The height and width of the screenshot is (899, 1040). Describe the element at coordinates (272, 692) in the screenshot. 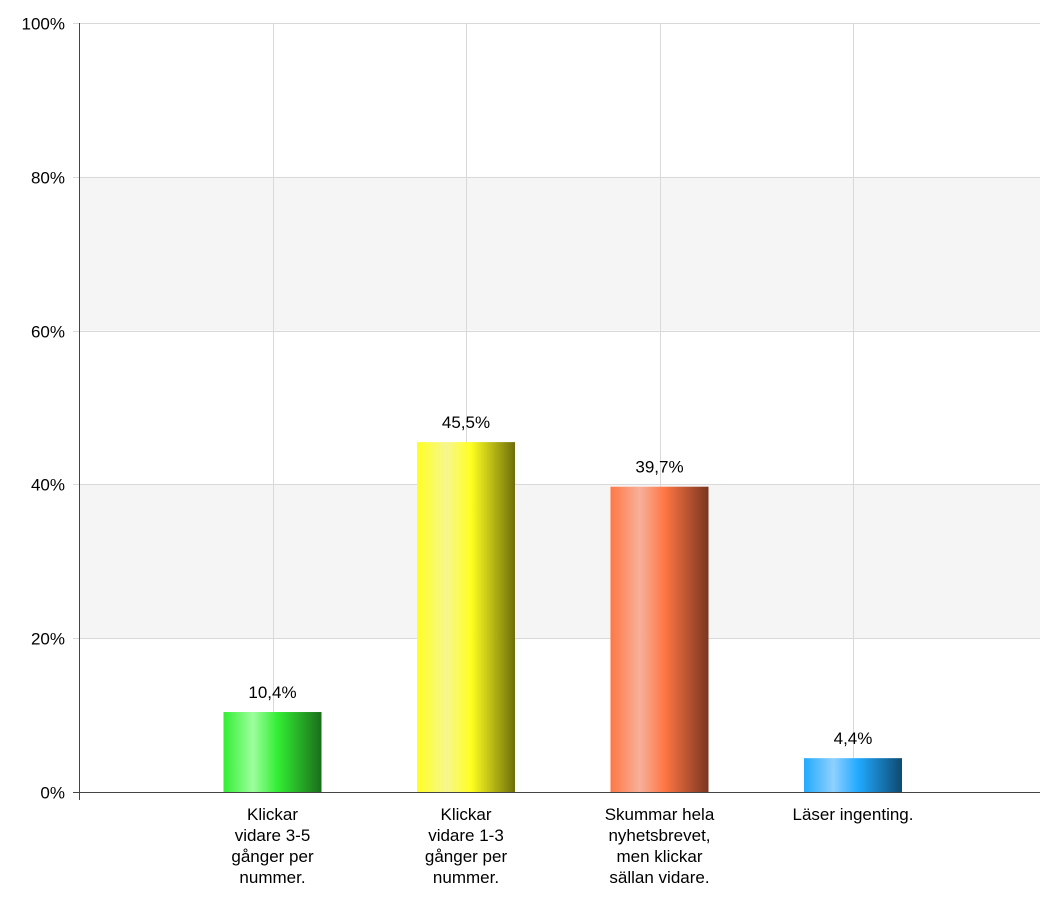

I see `data-label: 10,4%` at that location.